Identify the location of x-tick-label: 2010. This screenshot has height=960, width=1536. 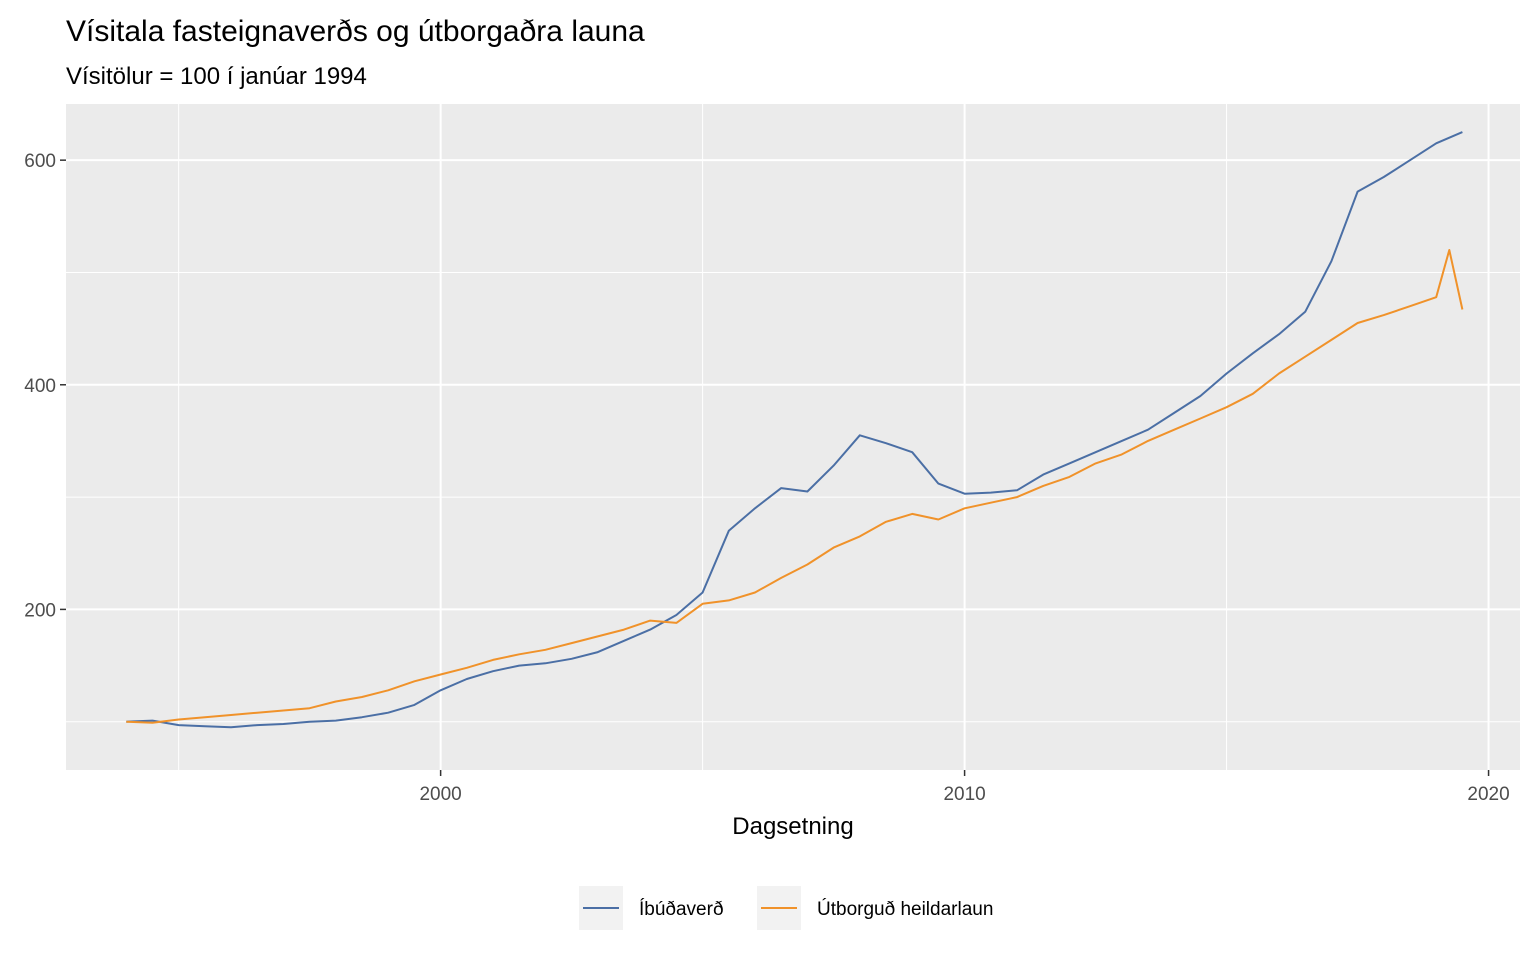
(964, 794).